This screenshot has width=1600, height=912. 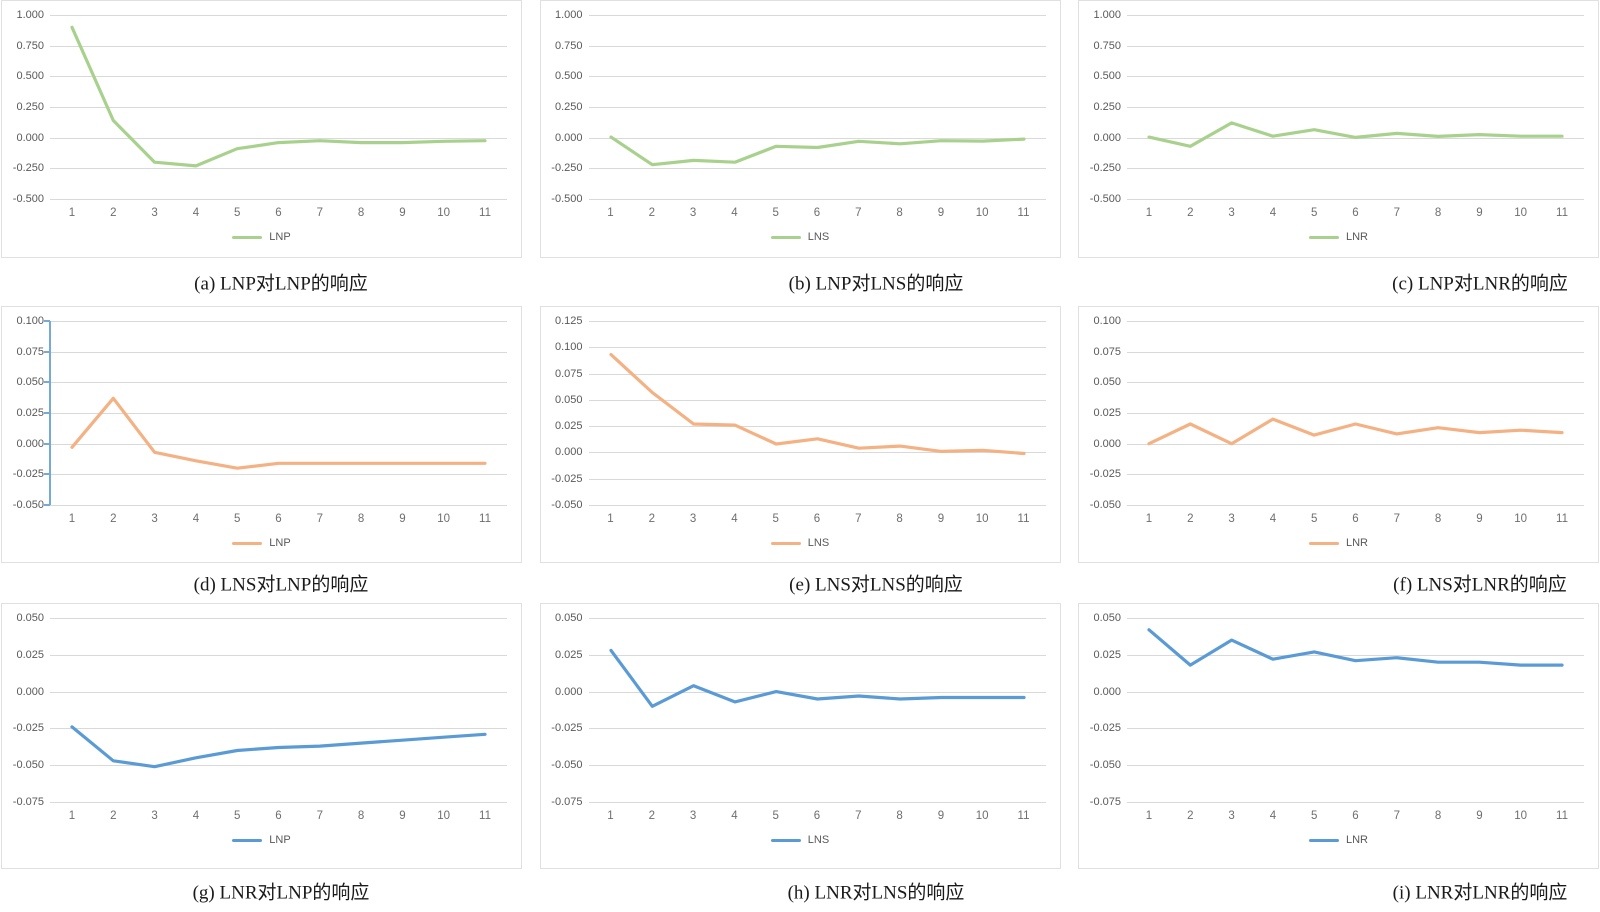 What do you see at coordinates (568, 347) in the screenshot?
I see `y-axis-tick-label: 0.100` at bounding box center [568, 347].